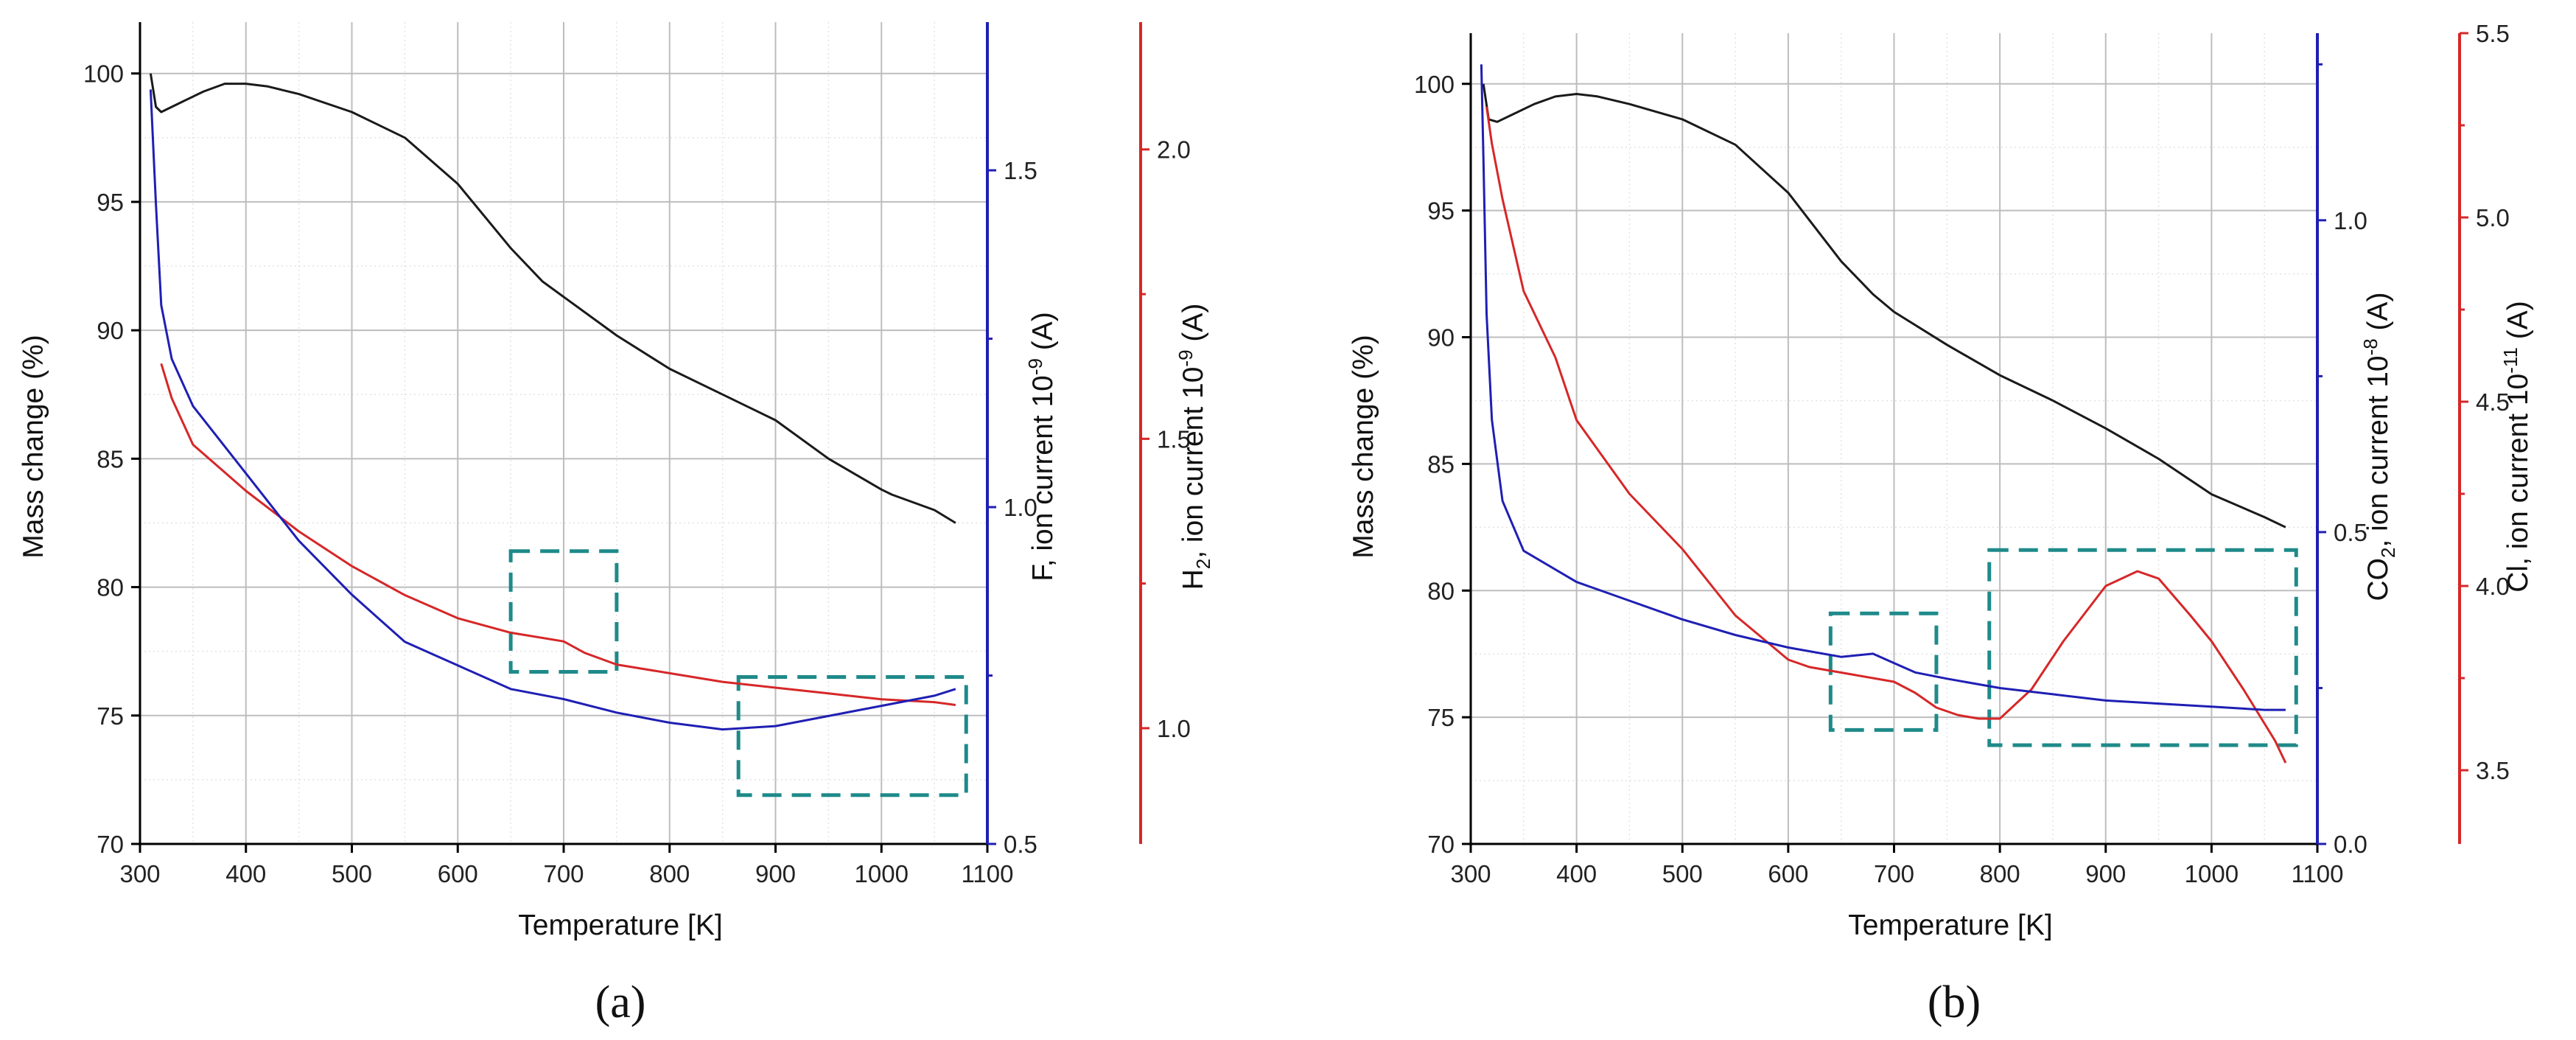 Image resolution: width=2576 pixels, height=1040 pixels. Describe the element at coordinates (2516, 446) in the screenshot. I see `panel-b-right2-axis-label: Cl, ion current 10-11 (A)` at that location.